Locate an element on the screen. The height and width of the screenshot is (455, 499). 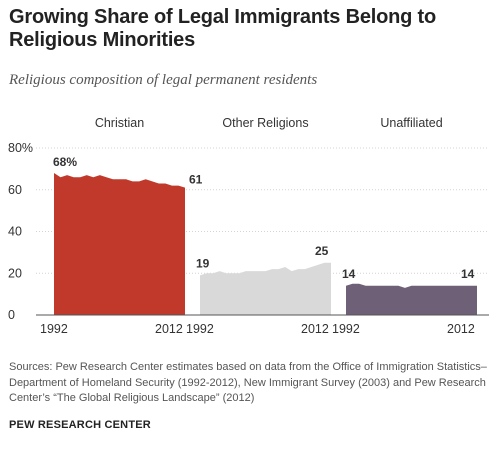
start-label: 14 is located at coordinates (349, 274).